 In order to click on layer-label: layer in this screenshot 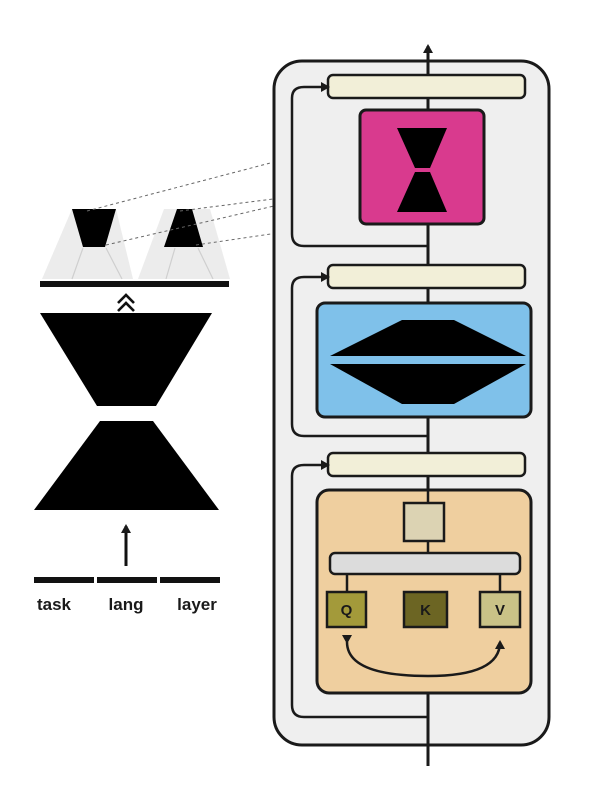, I will do `click(197, 604)`.